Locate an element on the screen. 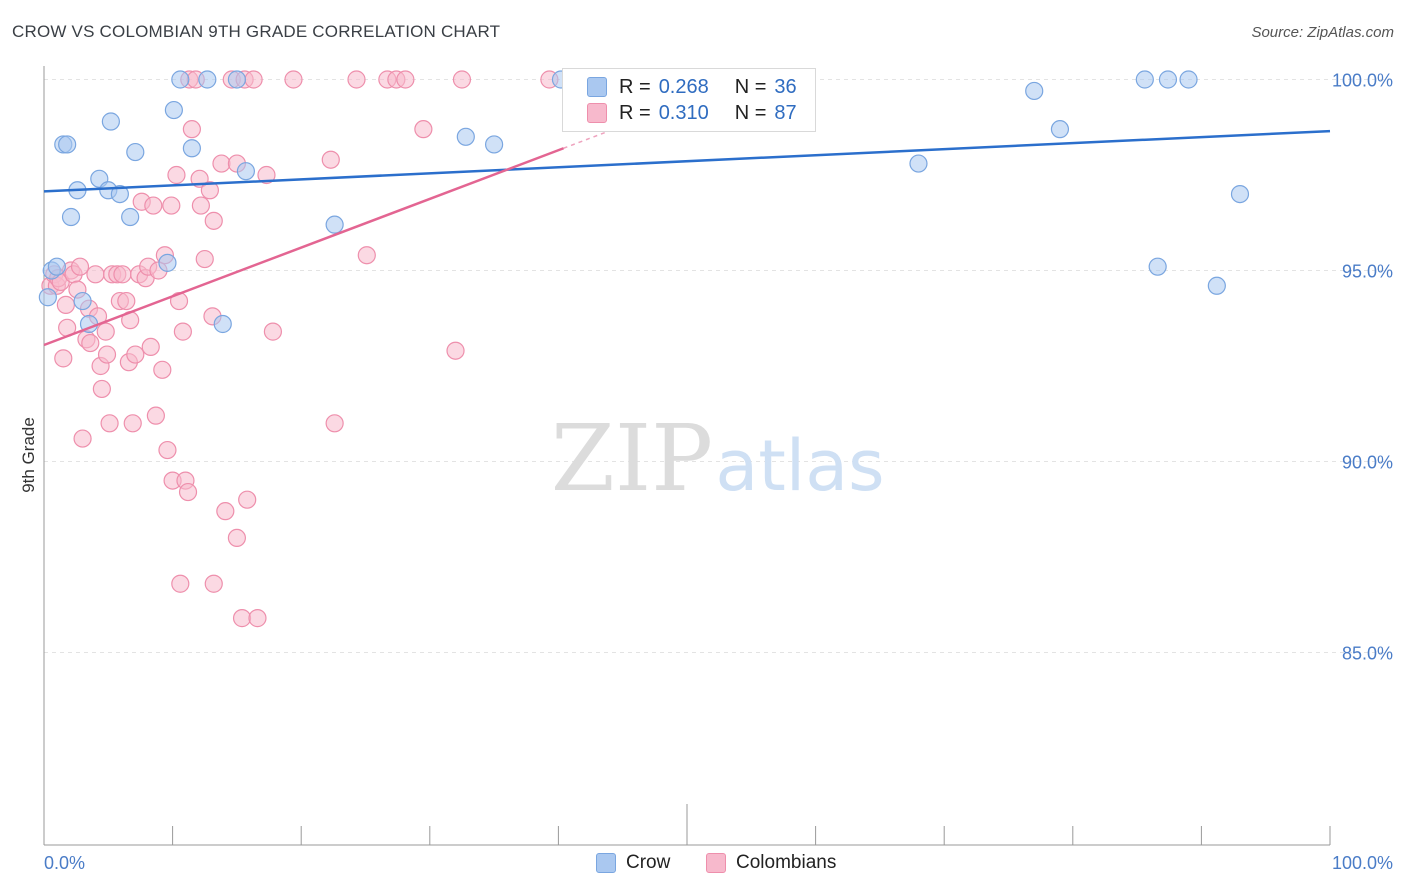  colombians-legend-label: Colombians is located at coordinates (786, 862).